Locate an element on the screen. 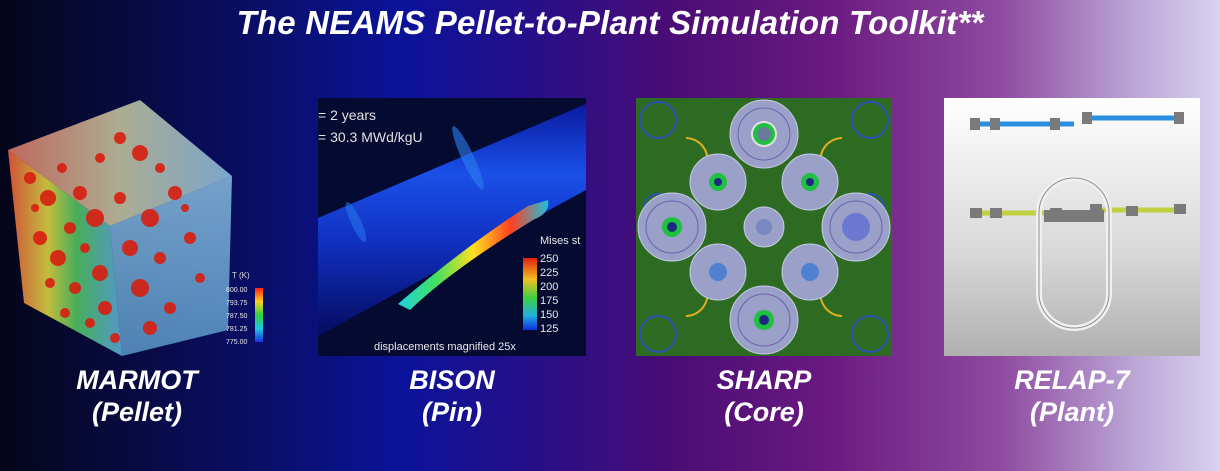 The width and height of the screenshot is (1220, 471). relap7-label: RELAP-7 (Plant) is located at coordinates (1072, 396).